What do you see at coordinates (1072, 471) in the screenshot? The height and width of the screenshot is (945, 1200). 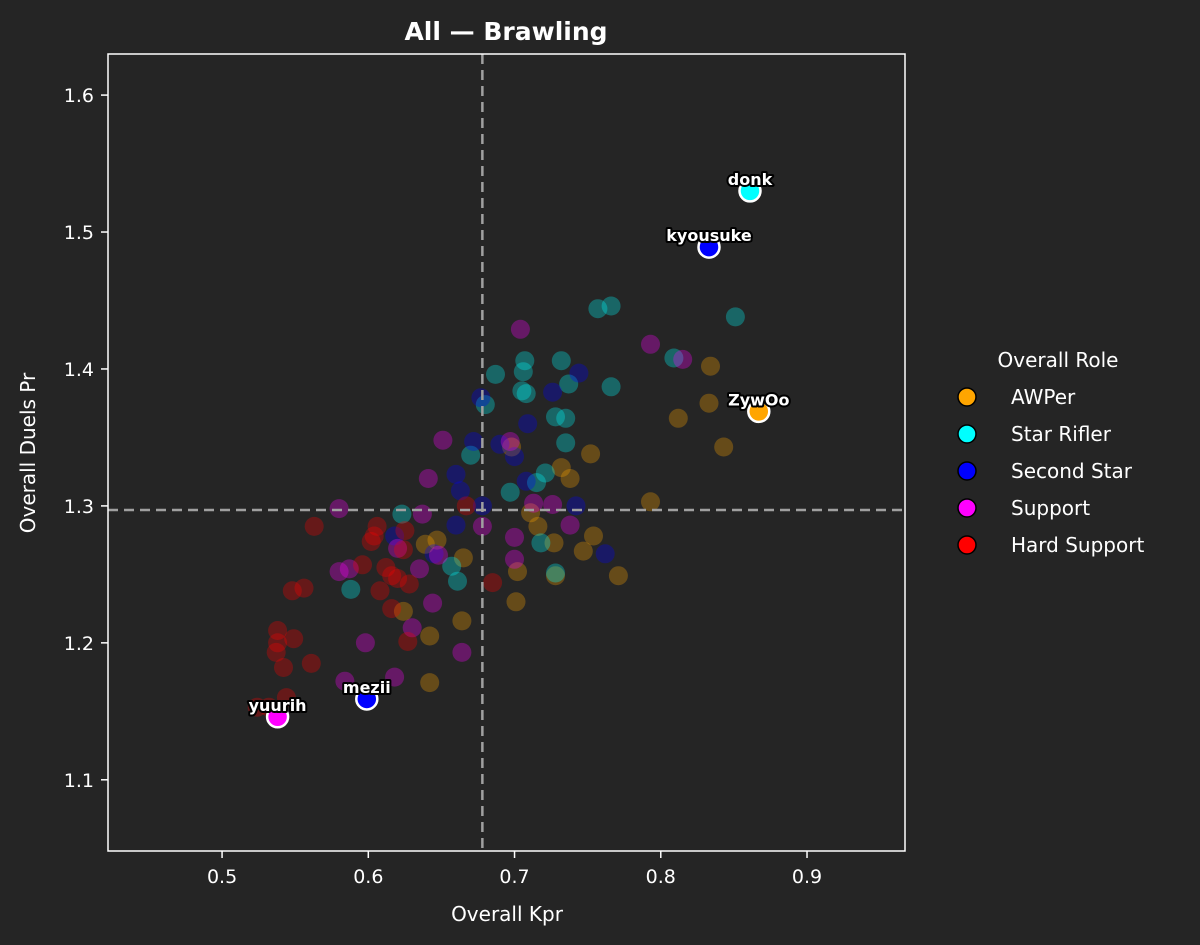 I see `legend-label-second-star: Second Star` at bounding box center [1072, 471].